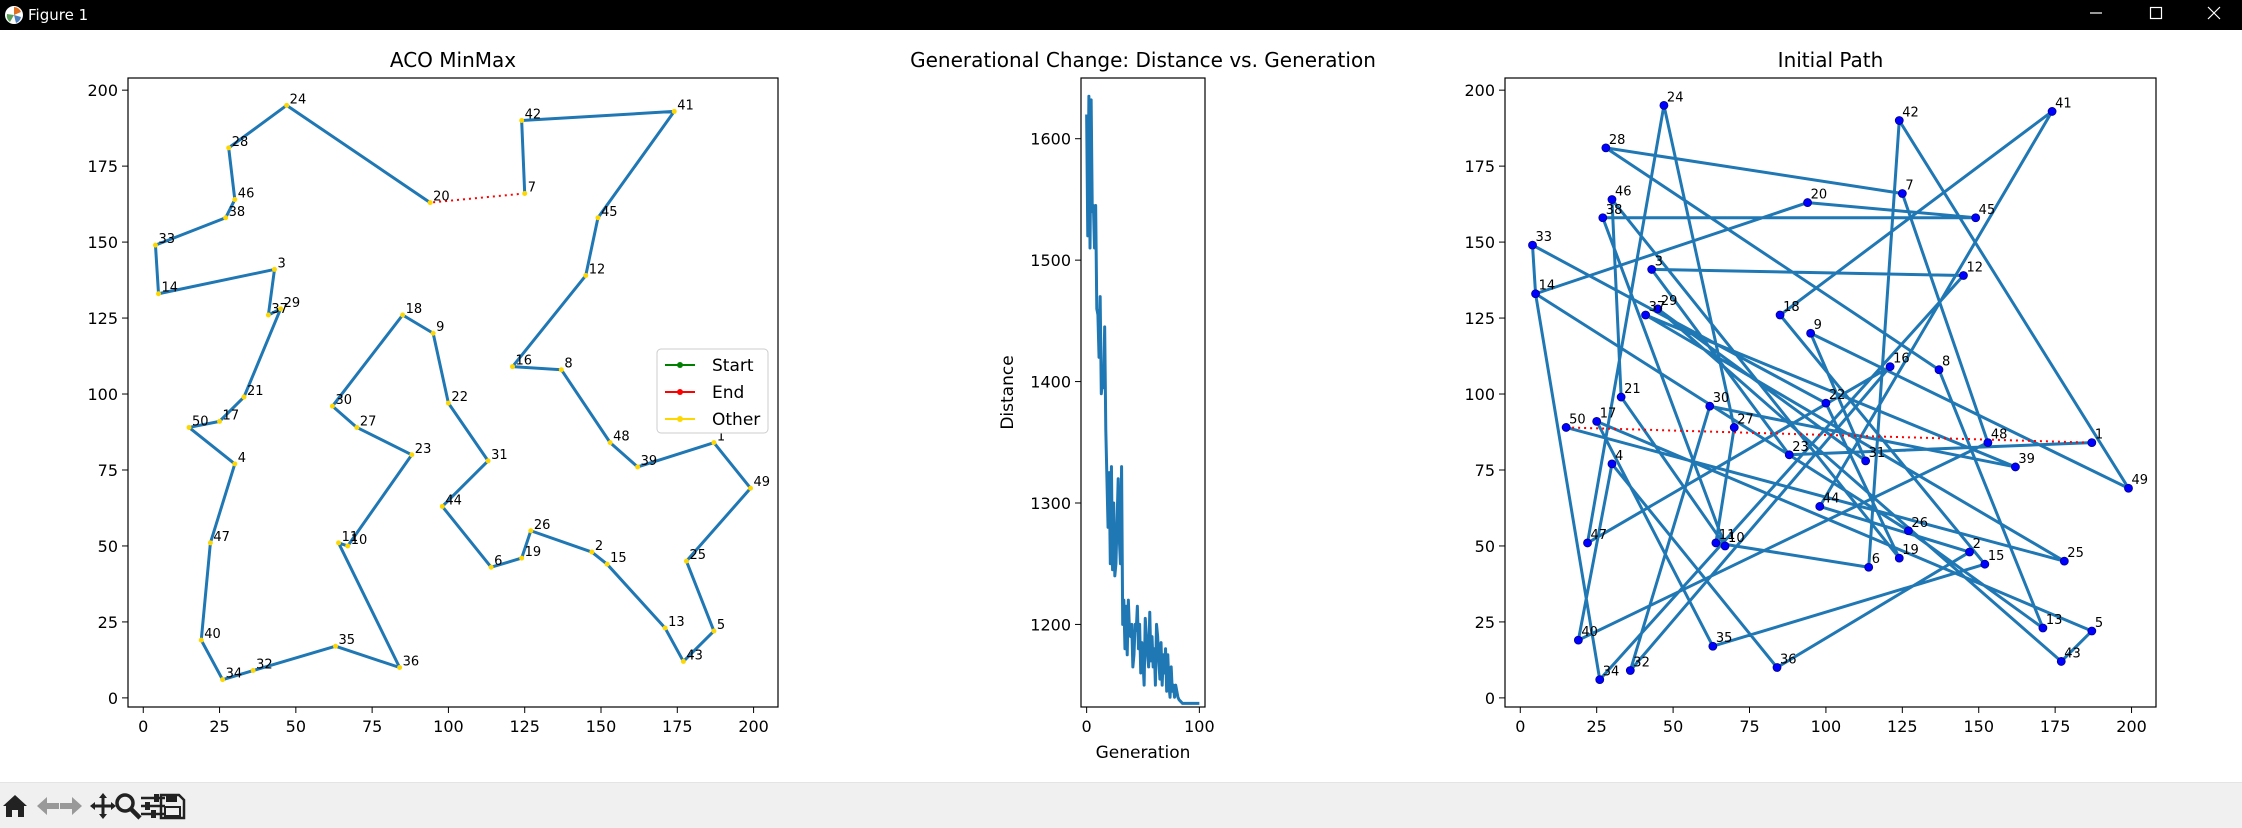 Image resolution: width=2242 pixels, height=828 pixels. Describe the element at coordinates (172, 806) in the screenshot. I see `save-button` at that location.